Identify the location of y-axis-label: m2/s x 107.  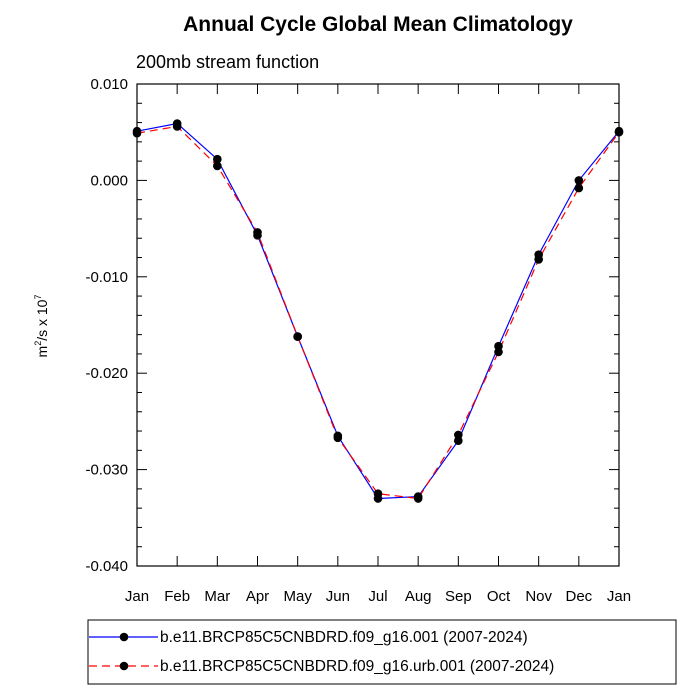
(41, 326).